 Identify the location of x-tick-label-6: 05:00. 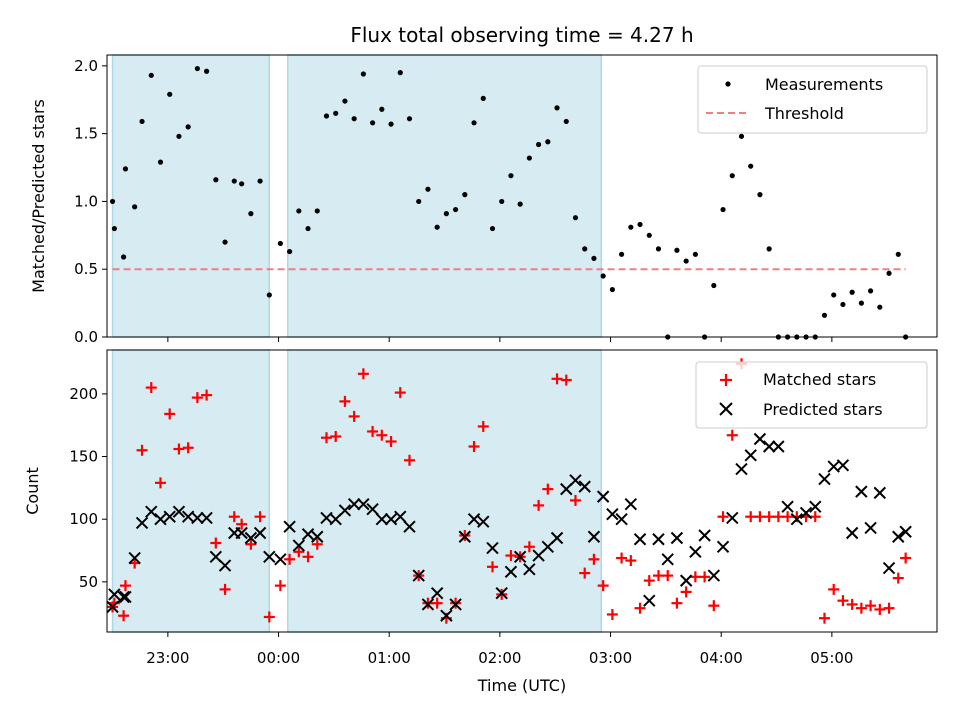
(831, 658).